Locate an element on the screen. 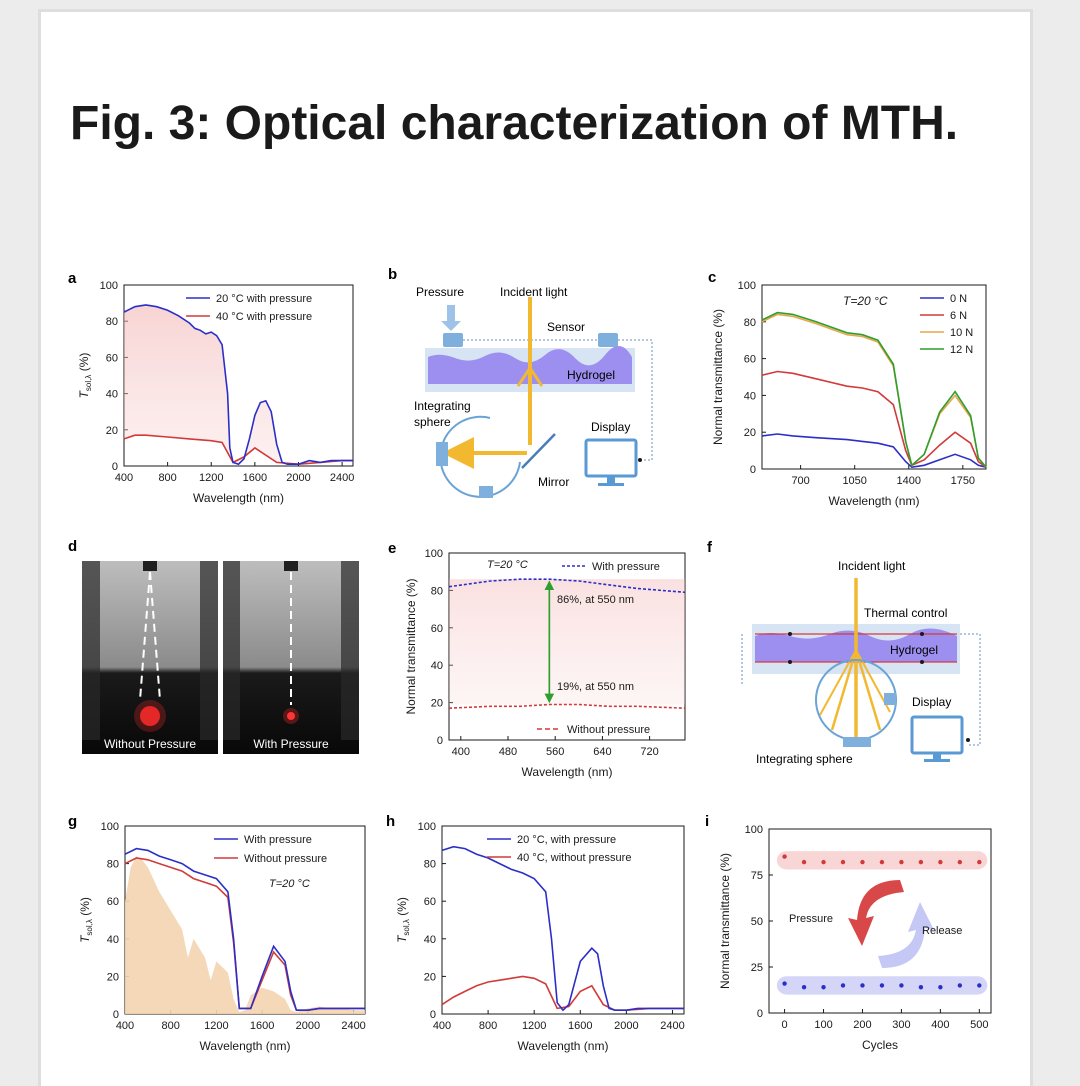 This screenshot has width=1080, height=1086. display-monitor-icon is located at coordinates (611, 458).